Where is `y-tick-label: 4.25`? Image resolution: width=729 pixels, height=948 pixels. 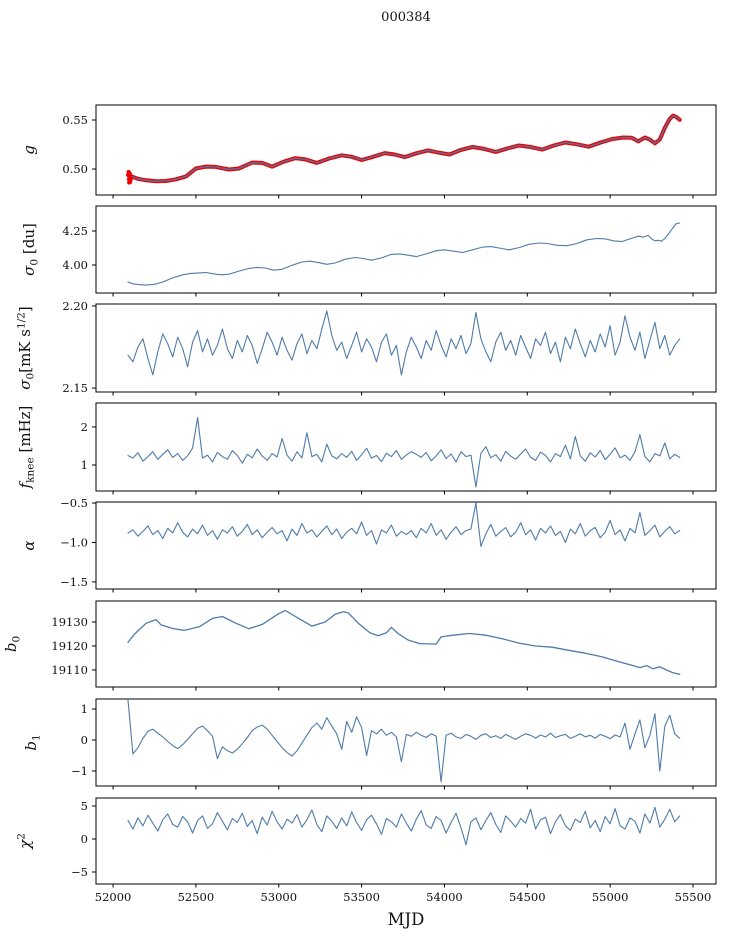
y-tick-label: 4.25 is located at coordinates (75, 231).